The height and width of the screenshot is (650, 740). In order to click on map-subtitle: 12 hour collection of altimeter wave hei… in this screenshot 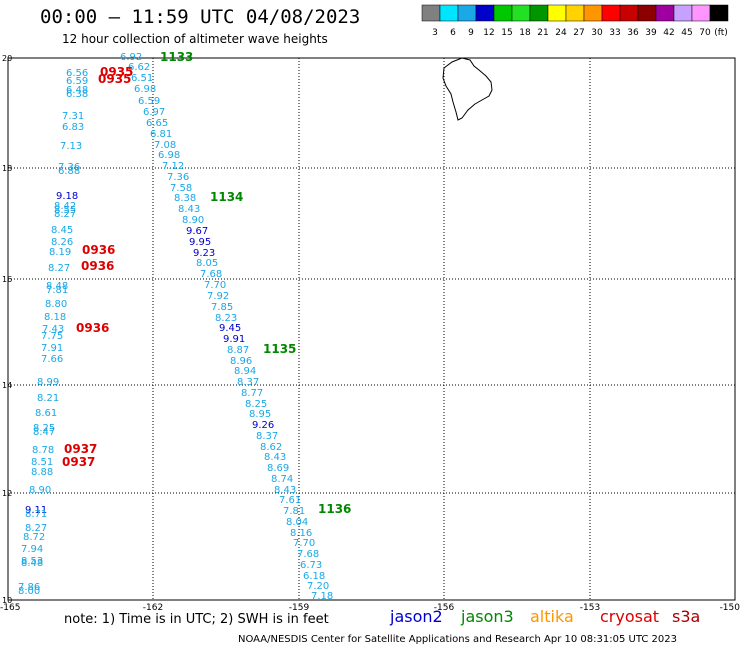, I will do `click(195, 39)`.